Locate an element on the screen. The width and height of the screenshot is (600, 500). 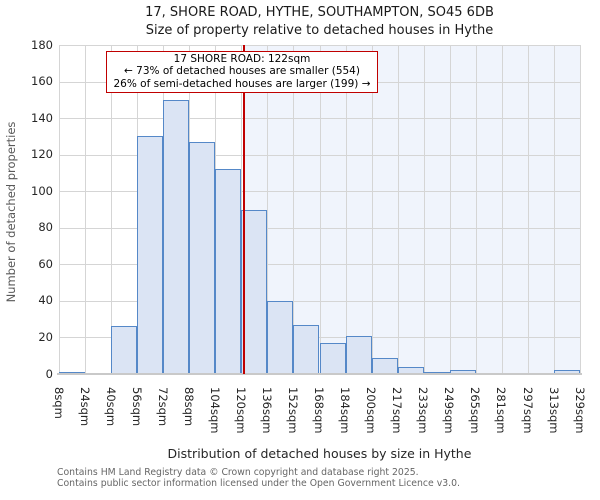
x-tick-label: 8sqm is located at coordinates (58, 403).